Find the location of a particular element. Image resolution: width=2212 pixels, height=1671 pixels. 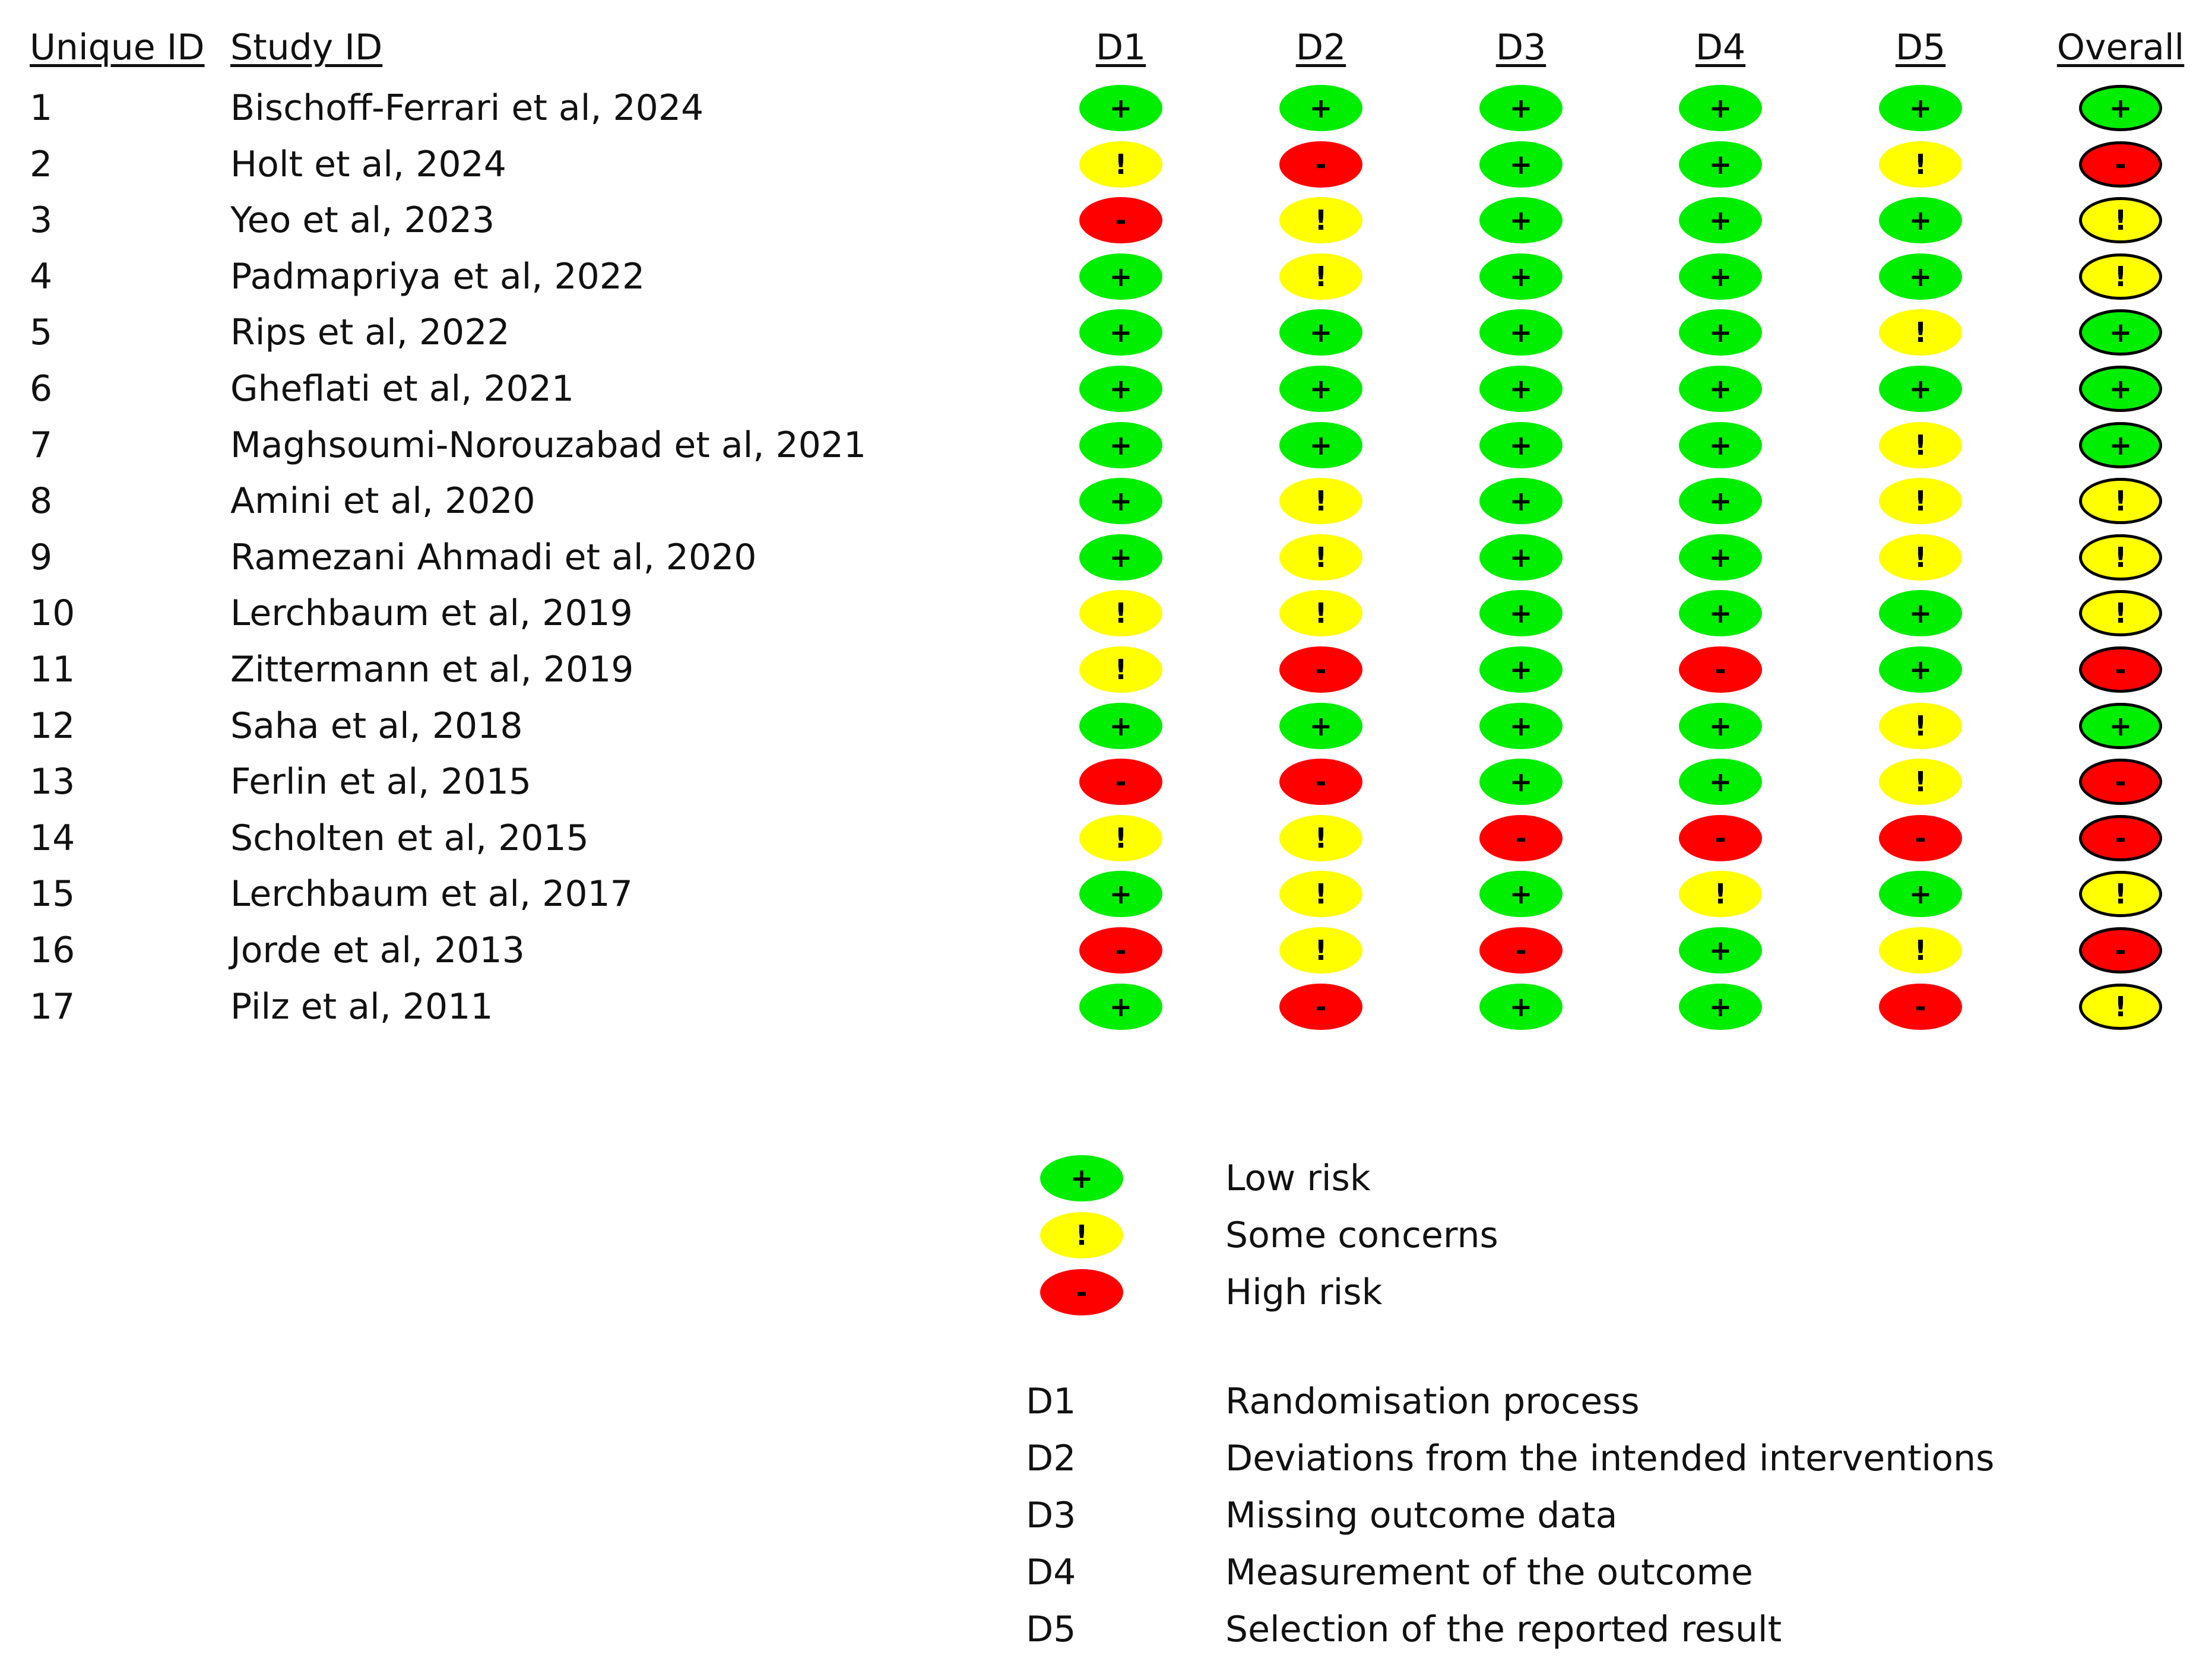

header-d4: D4 is located at coordinates (1720, 47).